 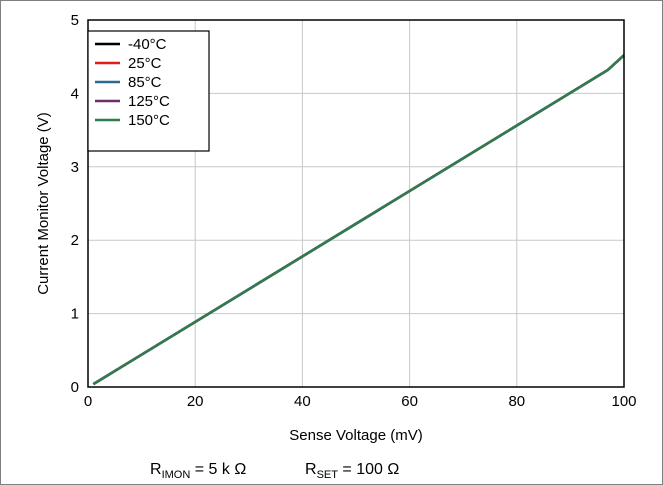 I want to click on legend-label-0: -40°C, so click(x=147, y=44).